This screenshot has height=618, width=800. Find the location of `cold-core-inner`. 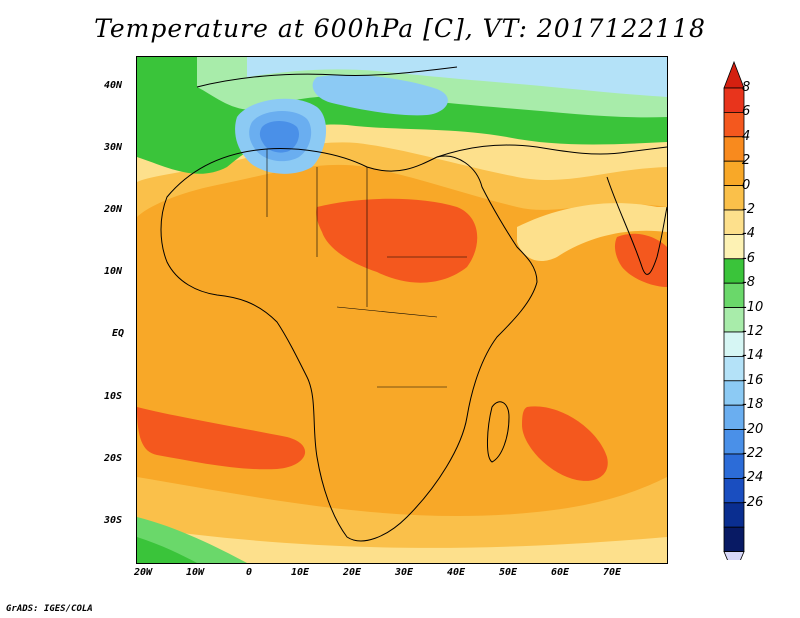

cold-core-inner is located at coordinates (279, 137).